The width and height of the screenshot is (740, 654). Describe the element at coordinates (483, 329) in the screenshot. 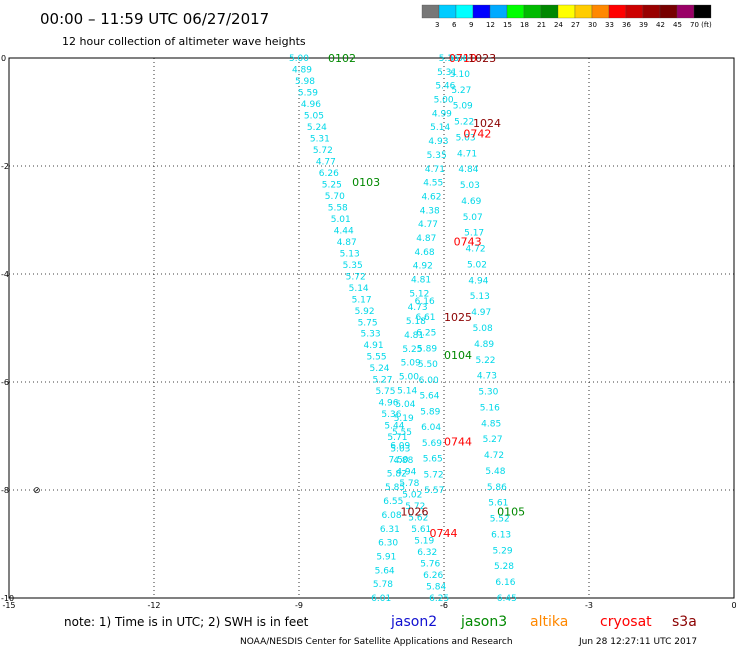

I see `swh-value: 5.08` at that location.